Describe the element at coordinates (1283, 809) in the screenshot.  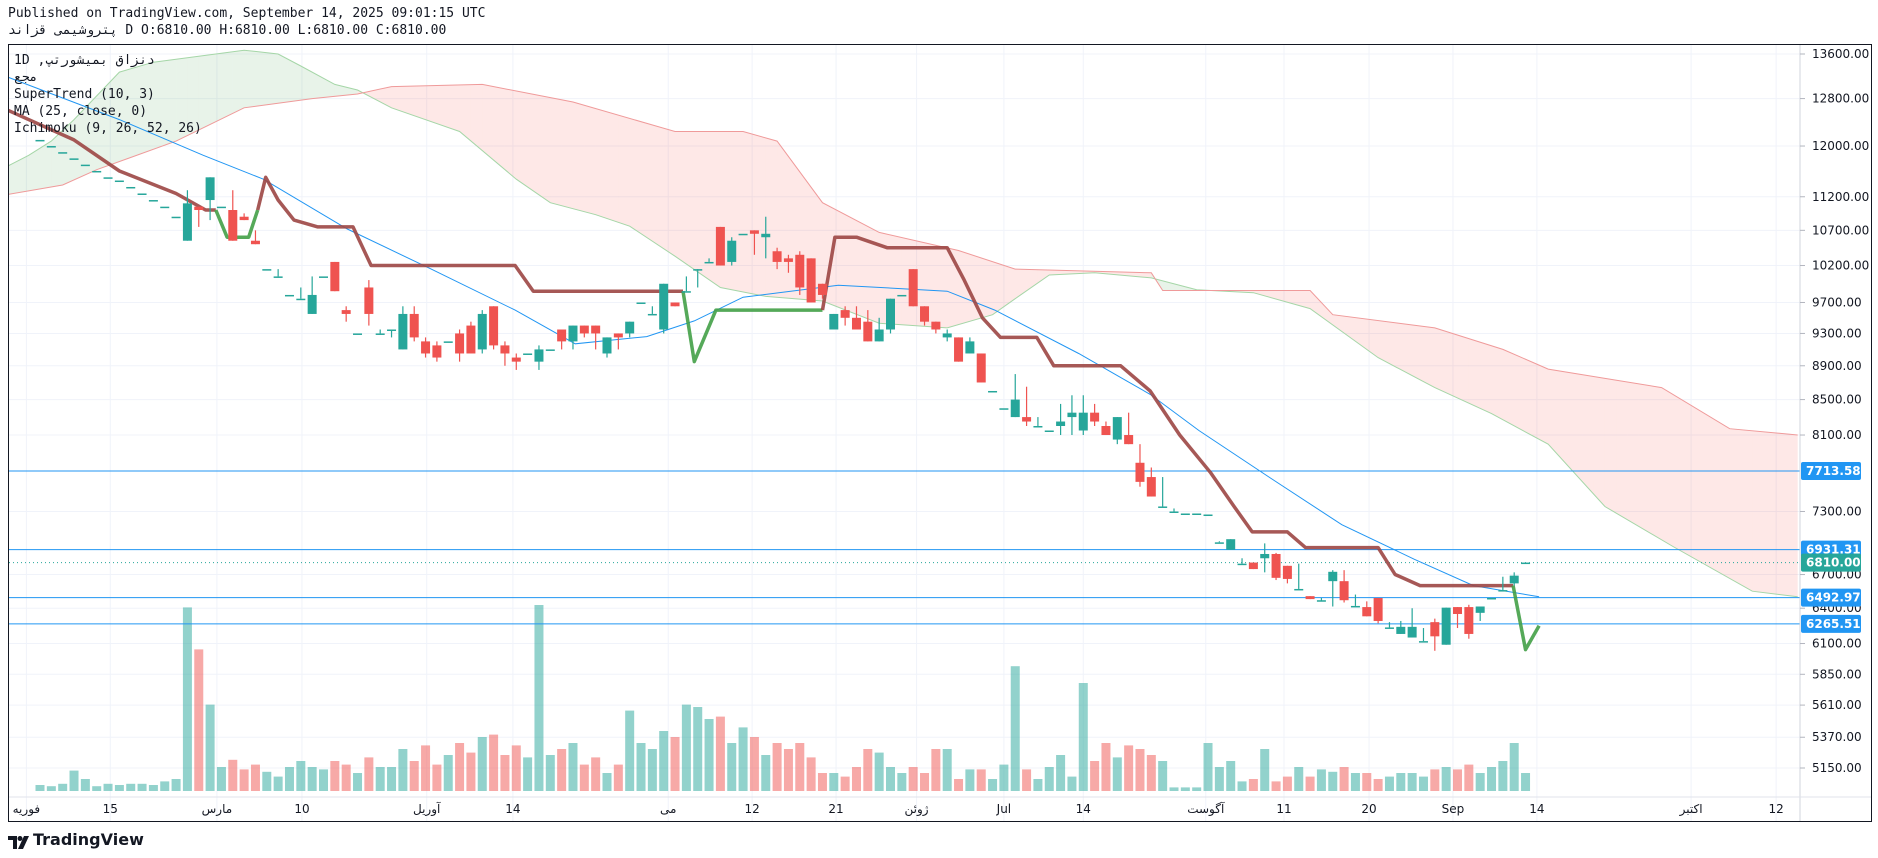
I see `time-tick-label: 11` at that location.